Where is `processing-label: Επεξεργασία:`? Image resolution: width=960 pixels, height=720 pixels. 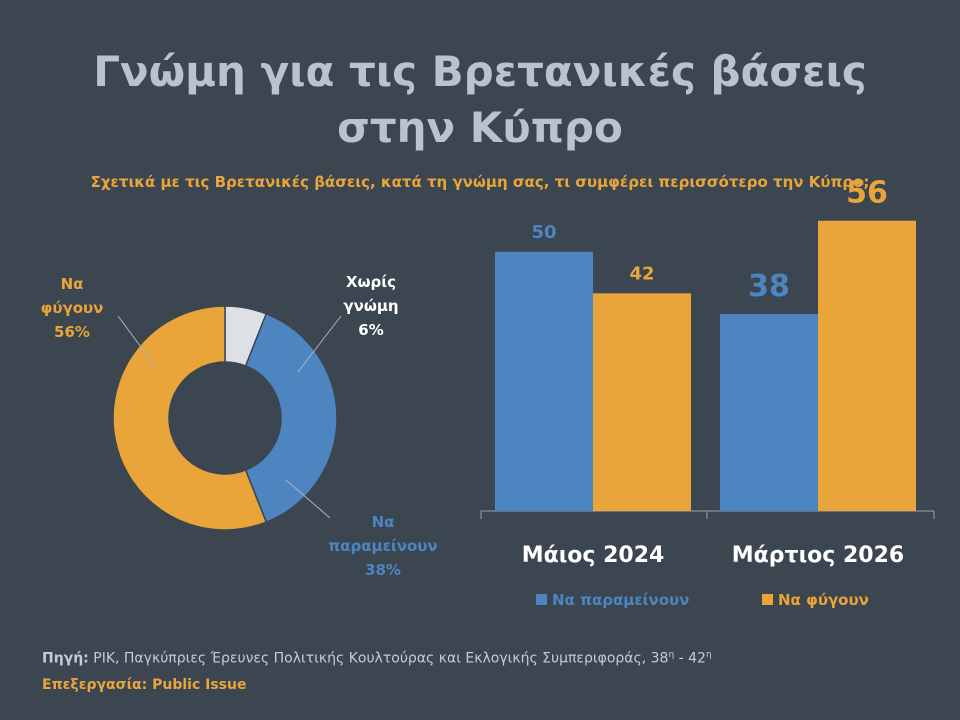
processing-label: Επεξεργασία: is located at coordinates (95, 685).